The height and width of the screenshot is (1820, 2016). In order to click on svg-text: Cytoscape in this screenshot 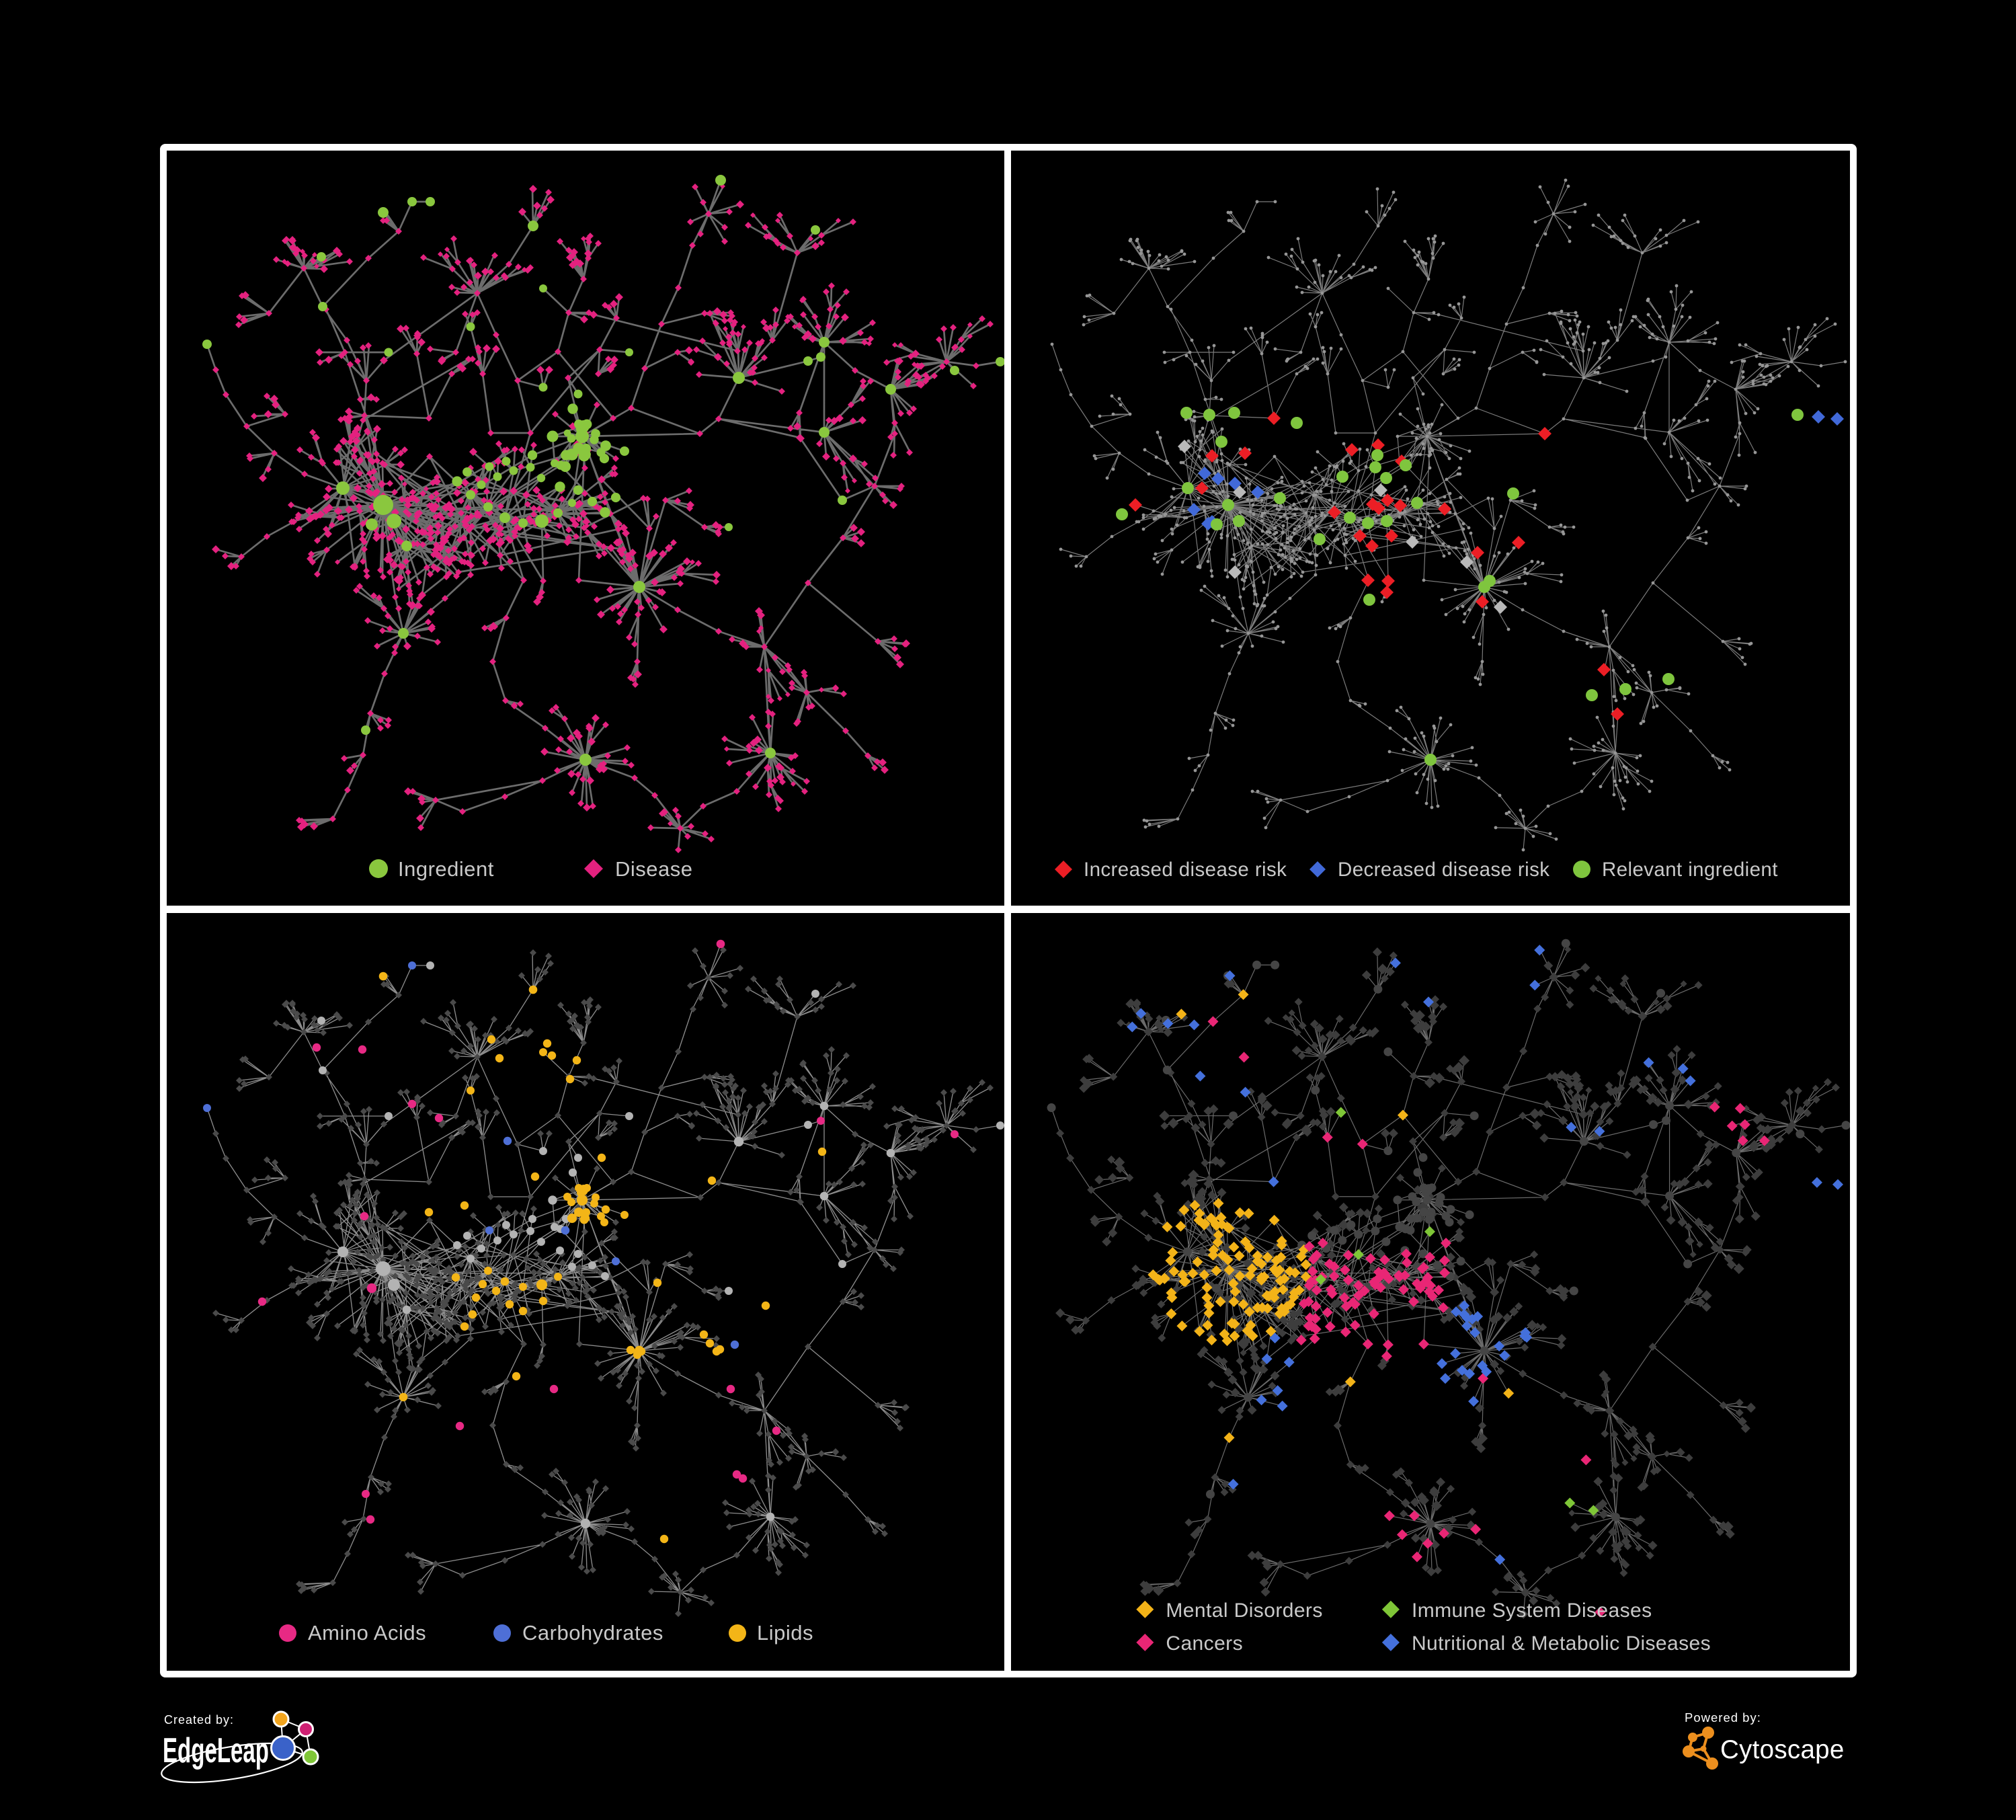, I will do `click(1782, 1749)`.